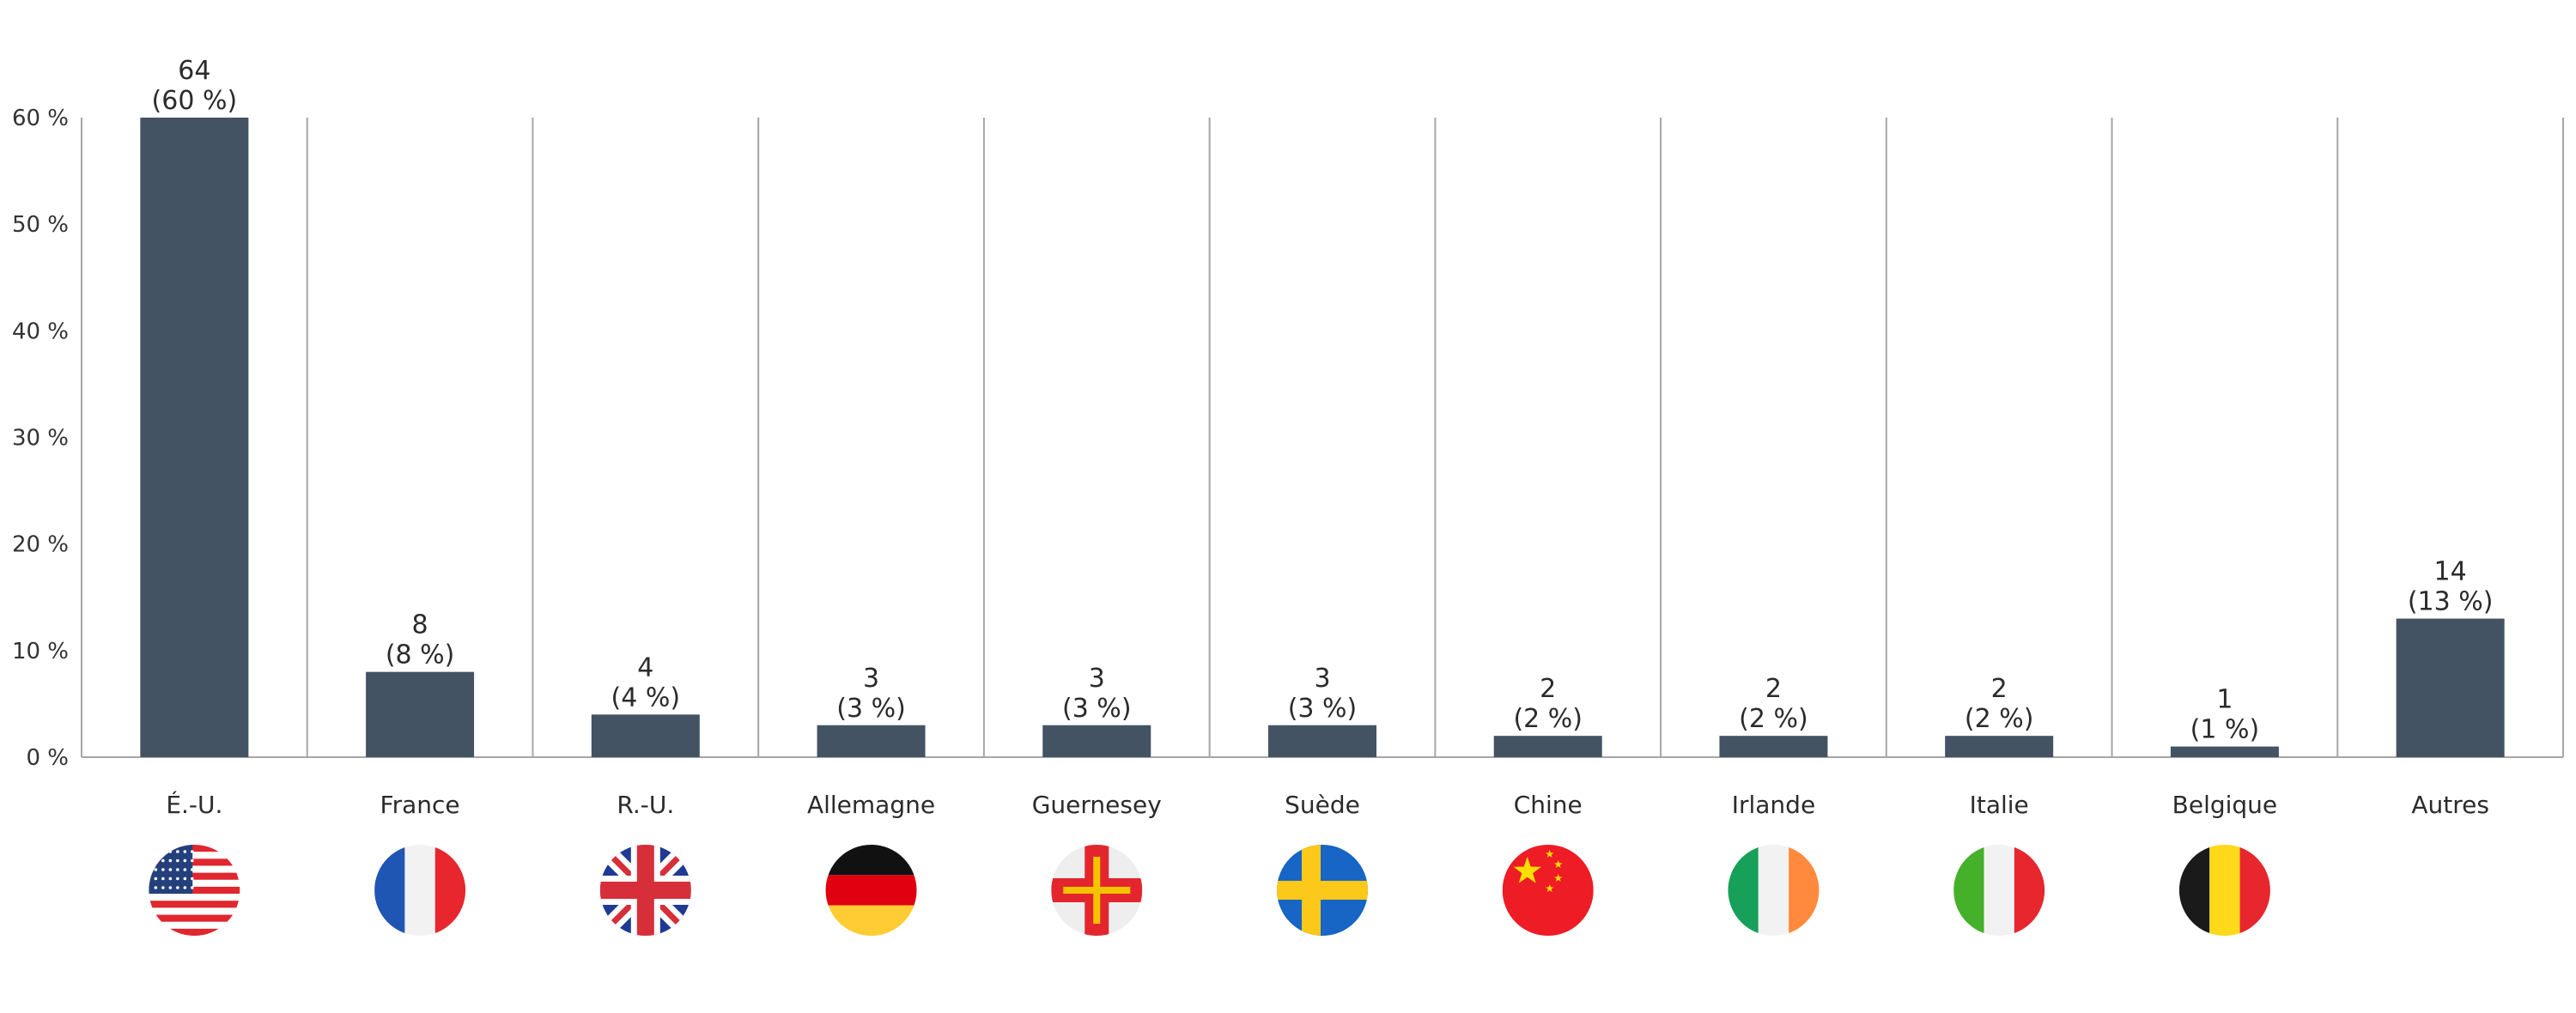 This screenshot has width=2576, height=1013. I want to click on category-label: Irlande, so click(1773, 805).